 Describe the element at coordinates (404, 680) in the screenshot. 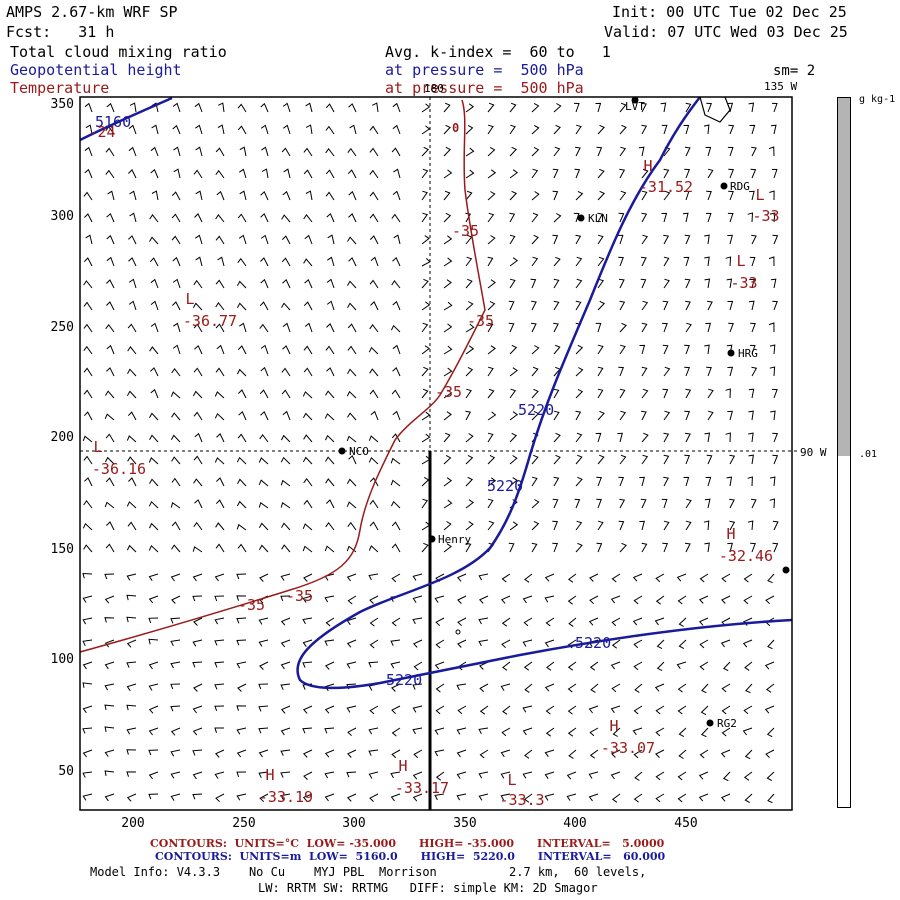

I see `height-contour-label: 5220` at that location.